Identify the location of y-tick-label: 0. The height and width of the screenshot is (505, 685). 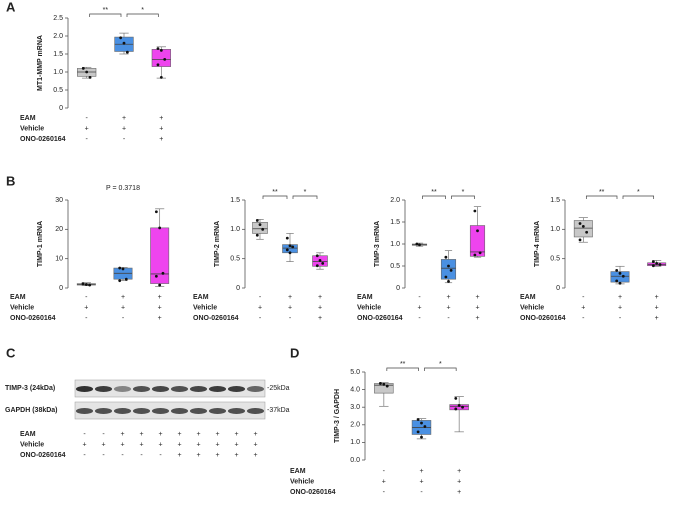
(238, 288).